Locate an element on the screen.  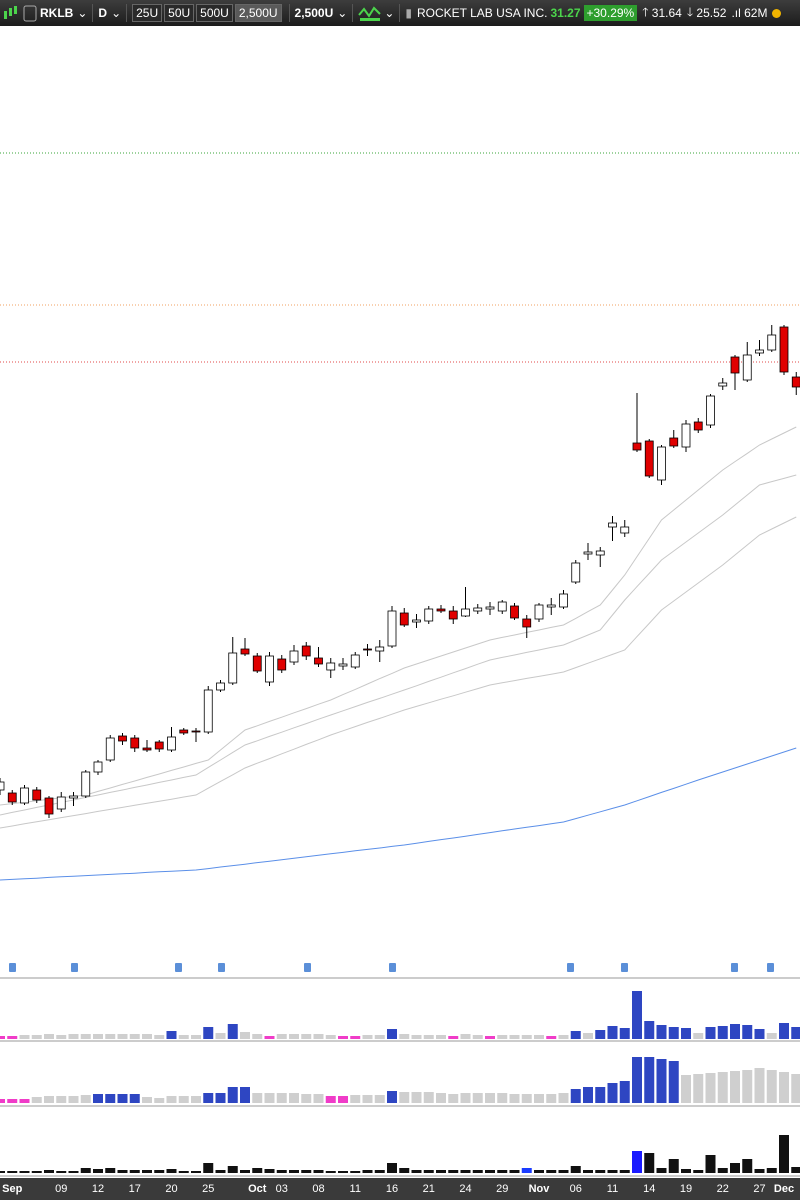
company: ROCKET LAB USA INC. is located at coordinates (482, 13).